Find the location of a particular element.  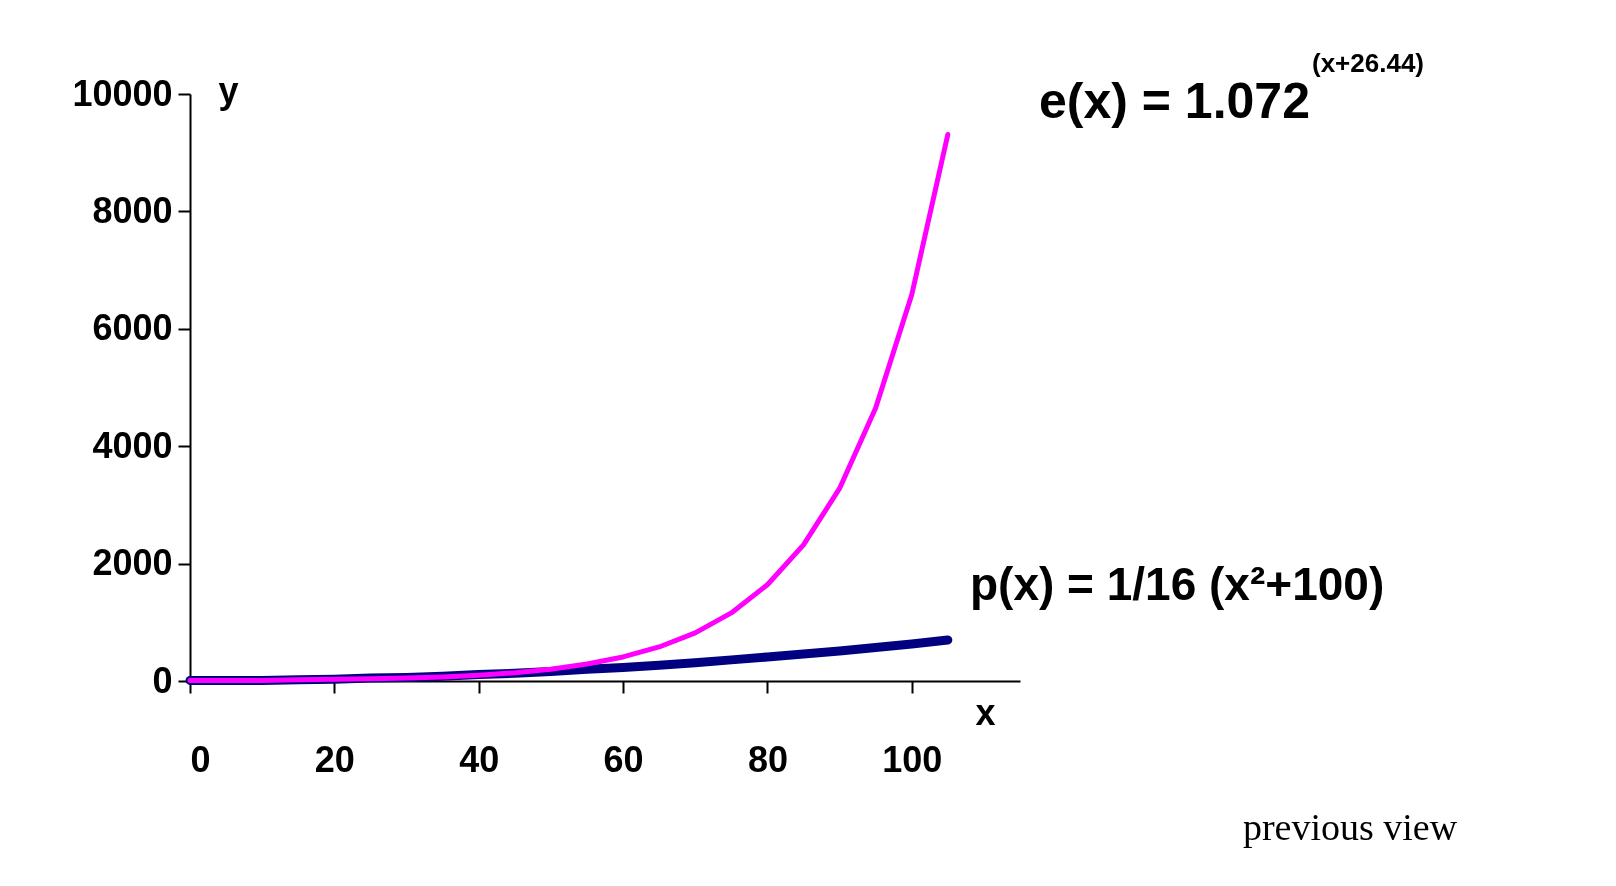

x-tick-label: 100 is located at coordinates (912, 759).